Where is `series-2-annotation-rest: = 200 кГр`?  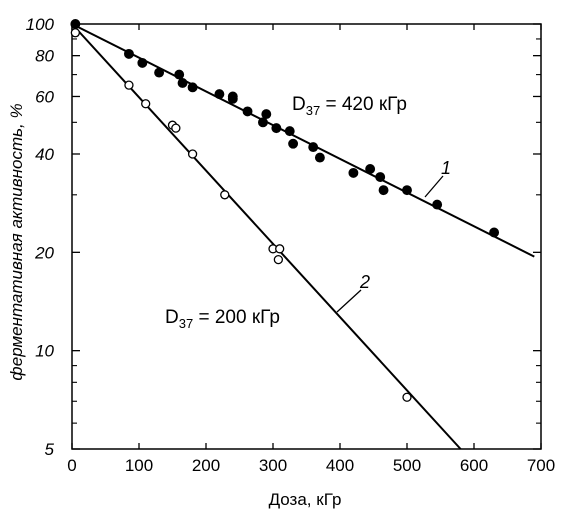 series-2-annotation-rest: = 200 кГр is located at coordinates (236, 317).